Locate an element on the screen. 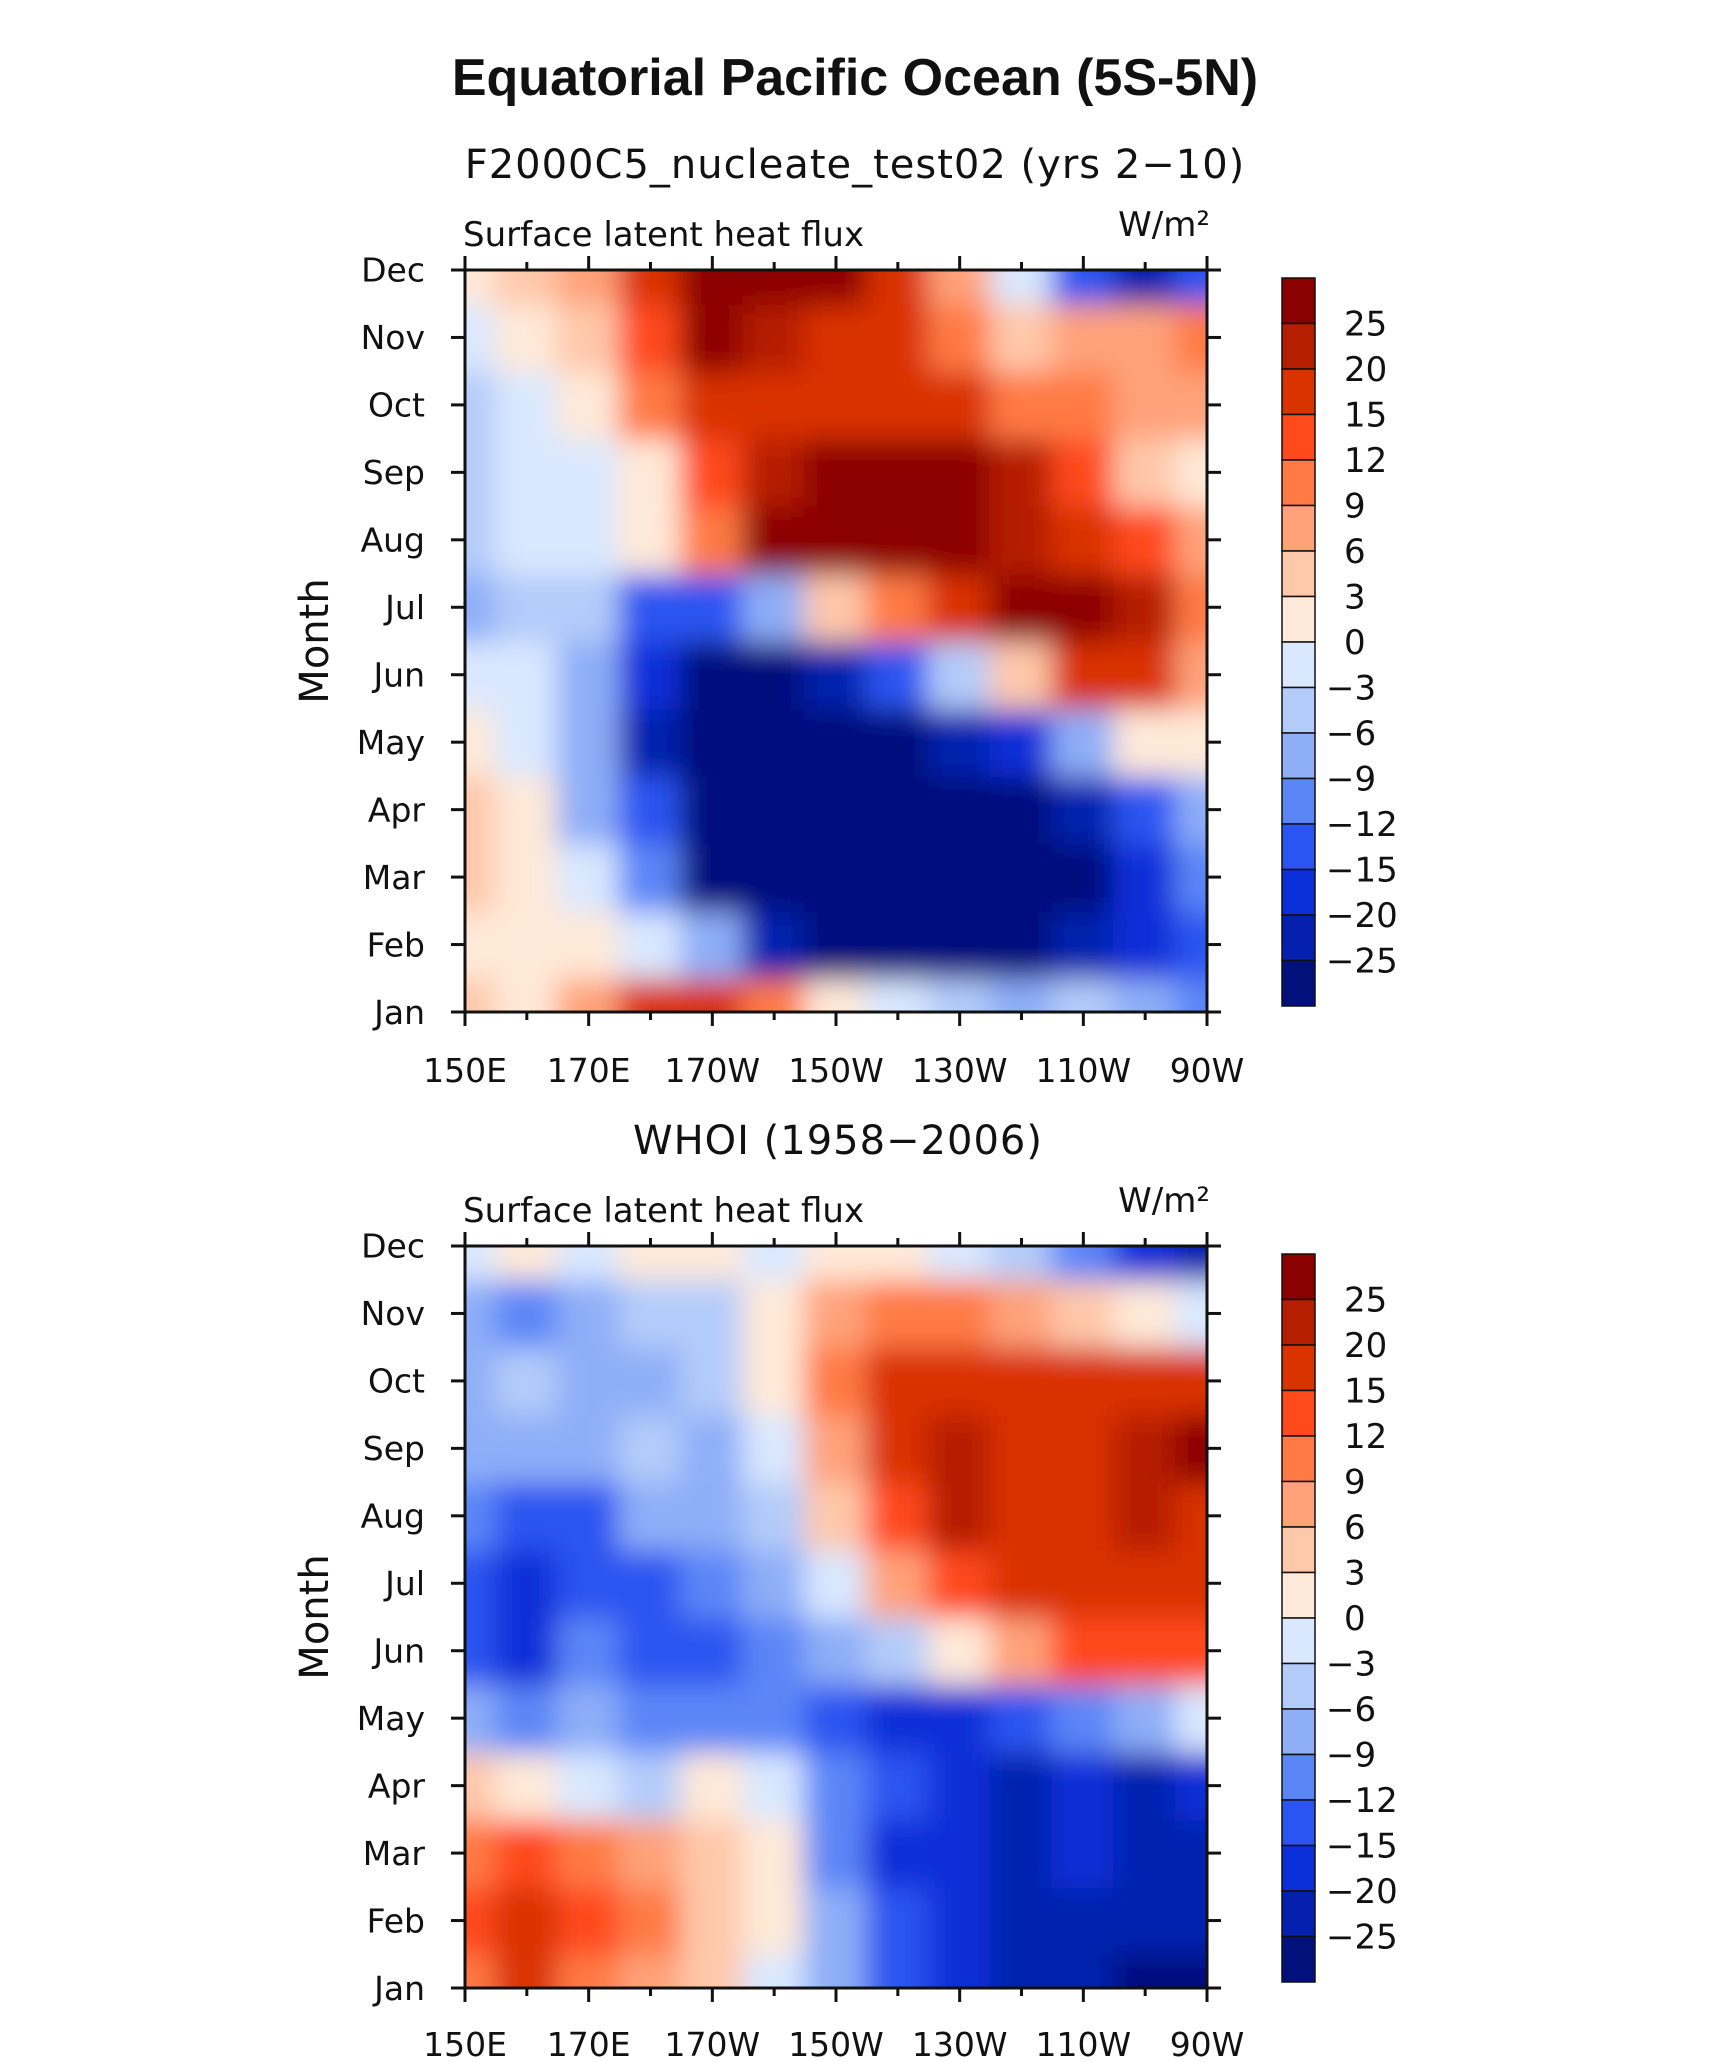  y-tick-label: Mar is located at coordinates (394, 1853).